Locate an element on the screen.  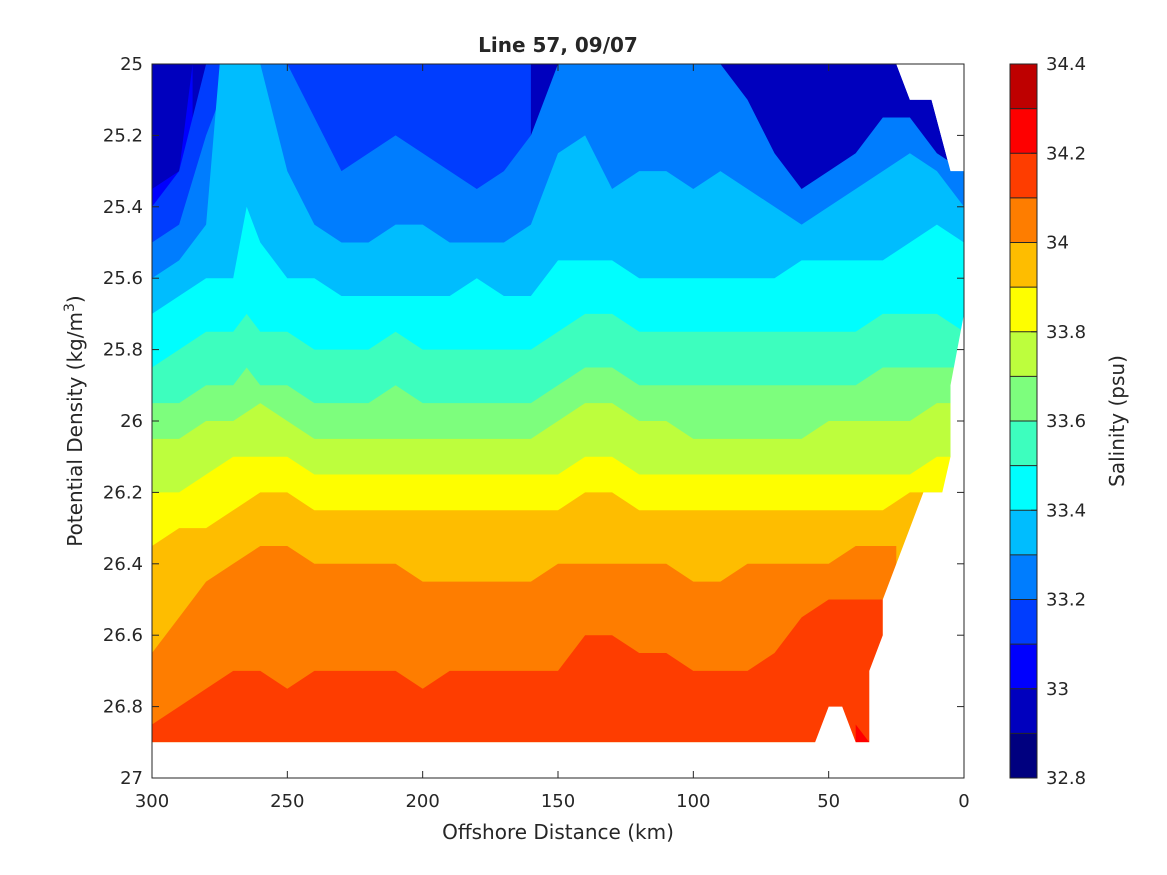
colorbar-tick-label: 34.2 is located at coordinates (1066, 153).